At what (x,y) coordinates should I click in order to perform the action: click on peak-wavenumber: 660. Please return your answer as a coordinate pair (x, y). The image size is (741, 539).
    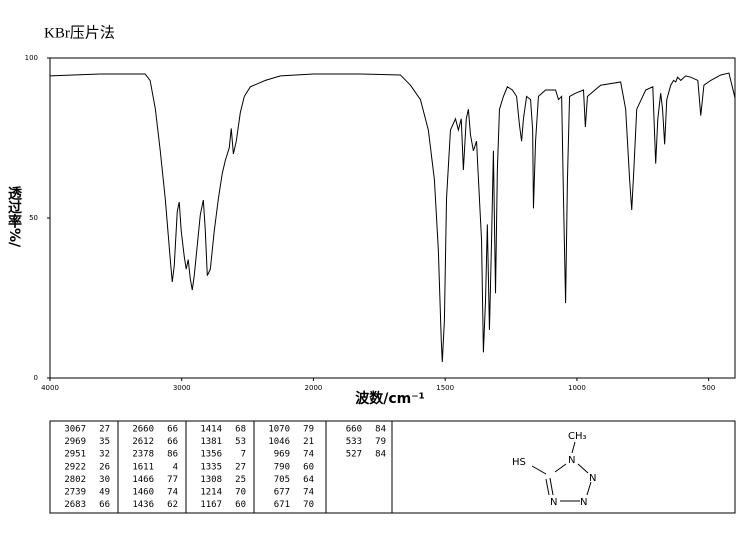
    Looking at the image, I should click on (354, 430).